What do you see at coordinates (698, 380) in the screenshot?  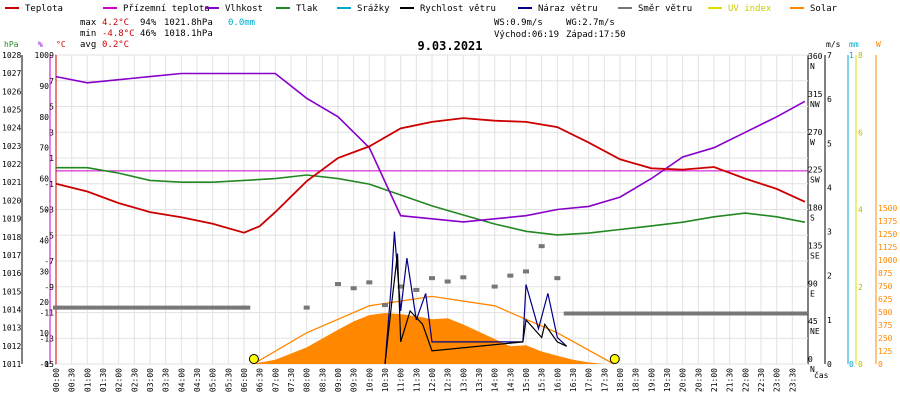 I see `x-tick: 20:30` at bounding box center [698, 380].